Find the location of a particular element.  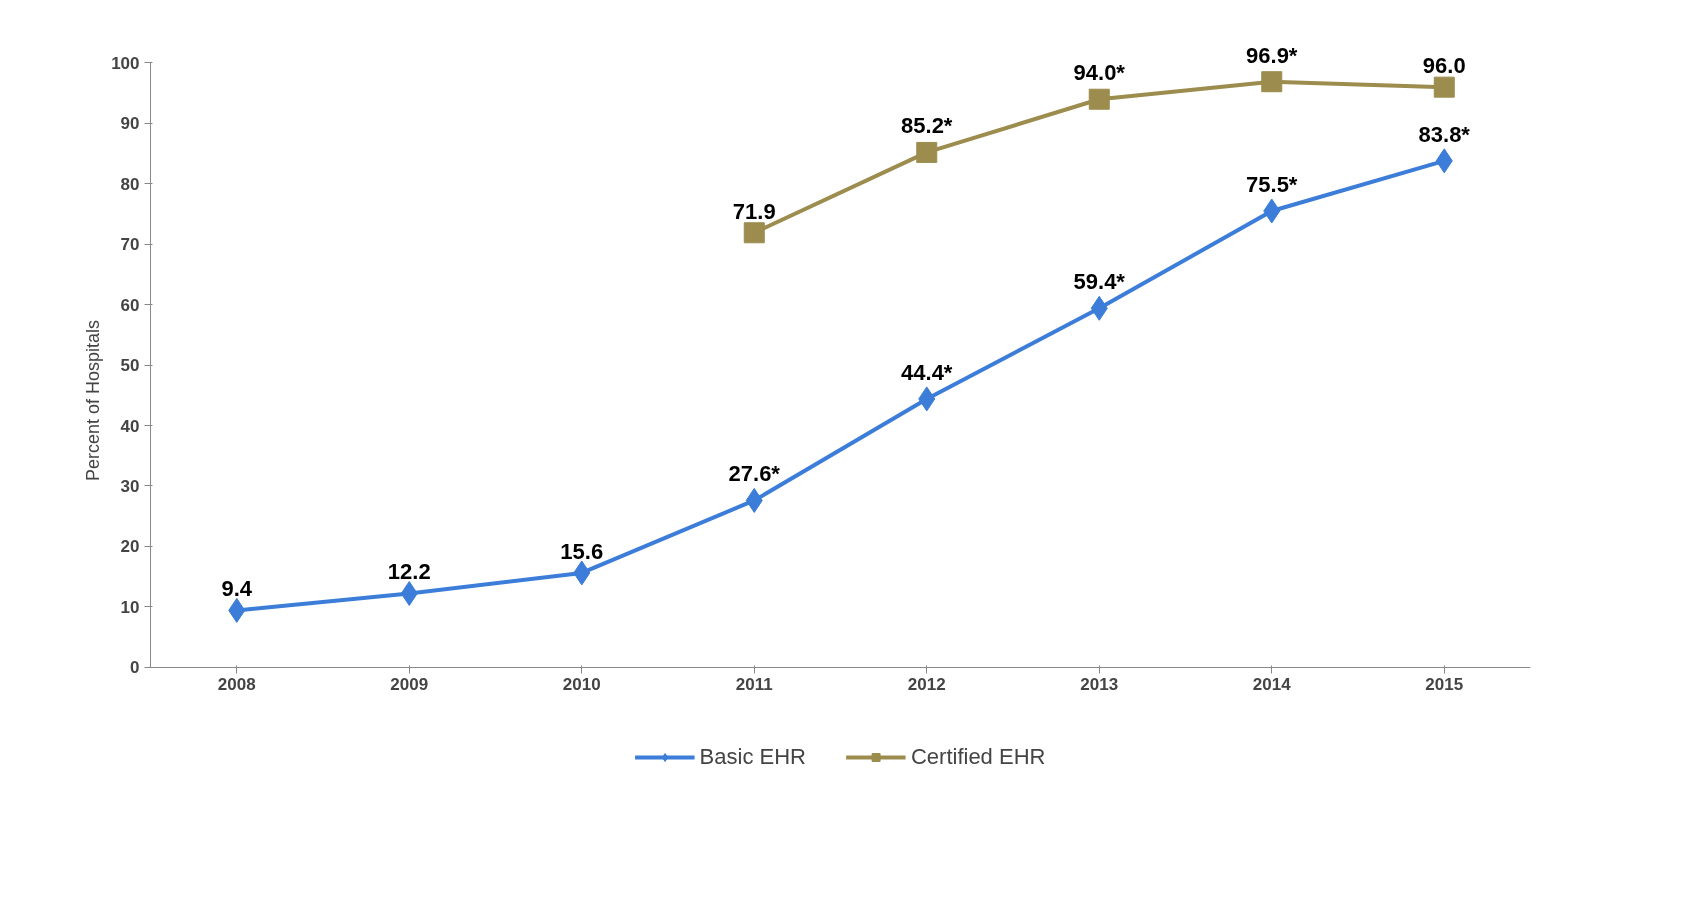

data-label: 94.0* is located at coordinates (1099, 73).